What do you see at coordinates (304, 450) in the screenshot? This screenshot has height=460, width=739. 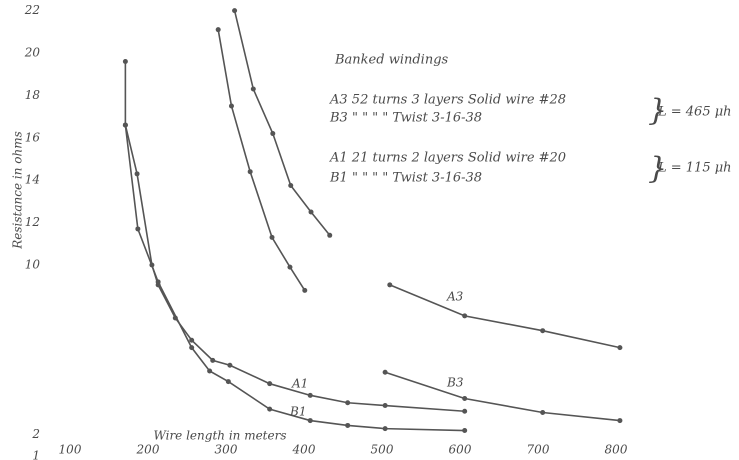 I see `x-tick-label: 400` at bounding box center [304, 450].